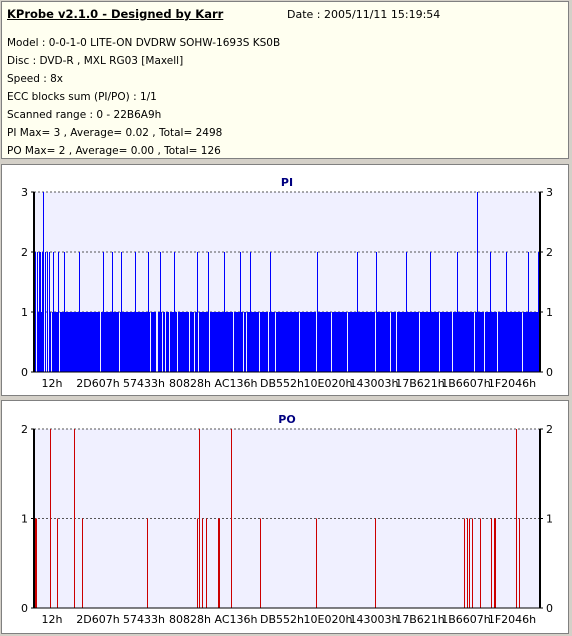 This screenshot has width=572, height=636. I want to click on y-tick-label-right: 3, so click(549, 192).